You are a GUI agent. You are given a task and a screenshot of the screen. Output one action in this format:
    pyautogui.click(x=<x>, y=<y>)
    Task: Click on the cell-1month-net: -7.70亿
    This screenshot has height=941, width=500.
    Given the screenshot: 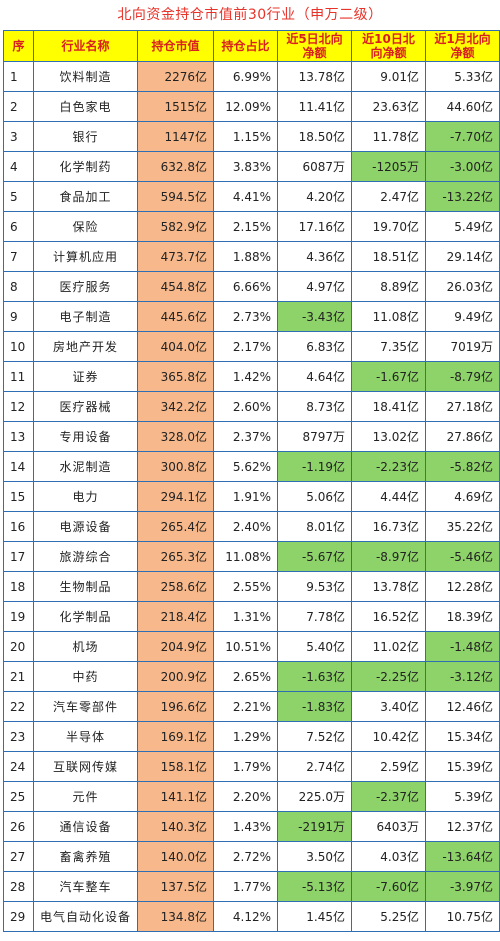 What is the action you would take?
    pyautogui.click(x=462, y=136)
    